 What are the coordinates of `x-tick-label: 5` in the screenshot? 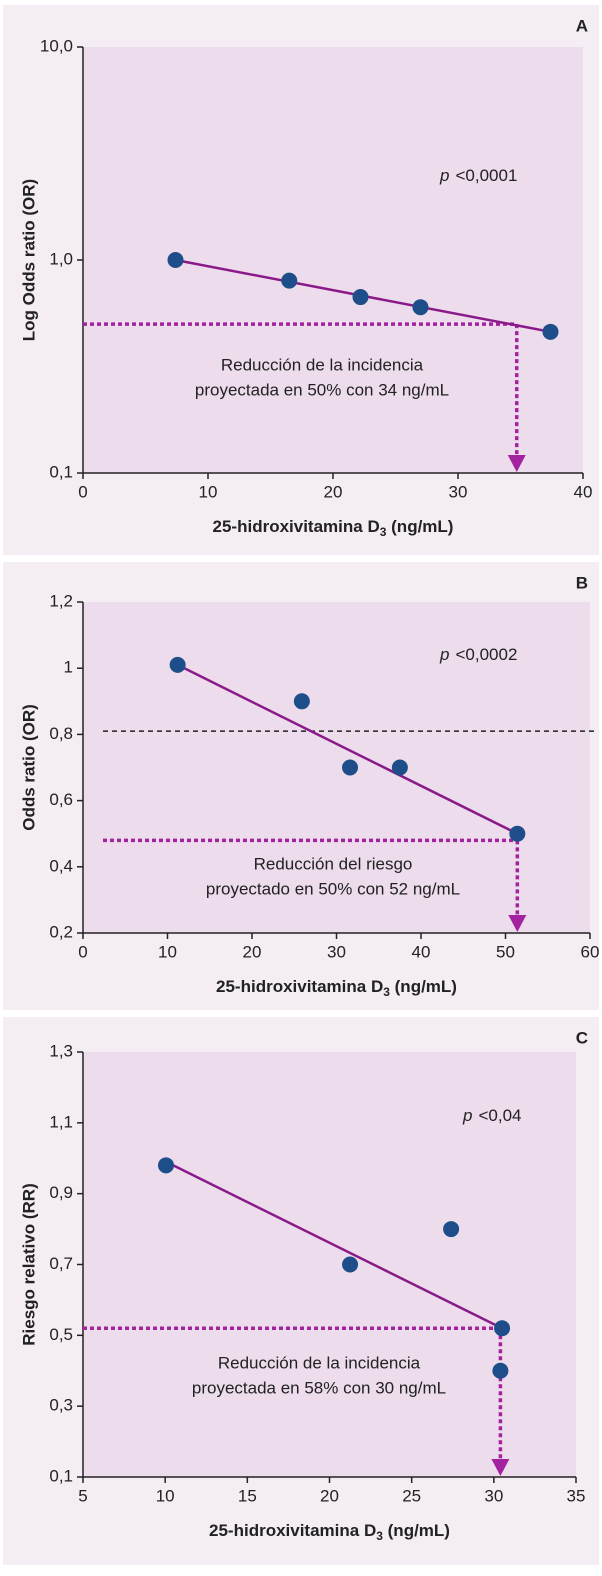 It's located at (82, 1495).